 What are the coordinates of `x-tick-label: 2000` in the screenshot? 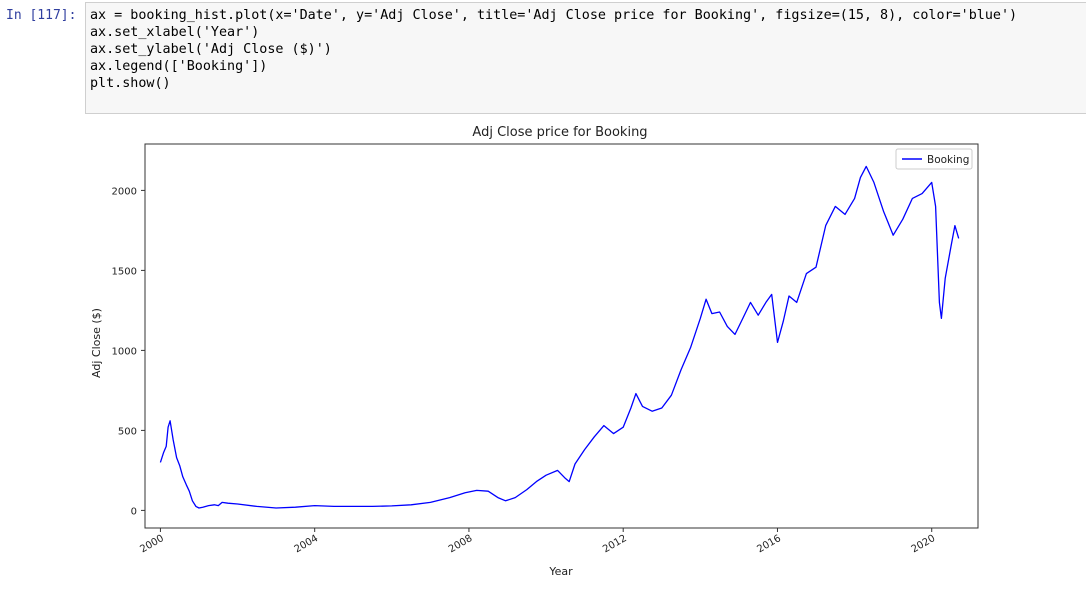 It's located at (152, 544).